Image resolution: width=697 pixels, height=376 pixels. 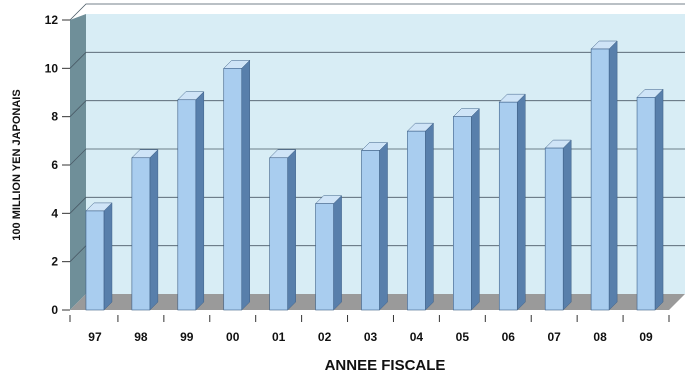 What do you see at coordinates (233, 337) in the screenshot?
I see `x-tick-label: 00` at bounding box center [233, 337].